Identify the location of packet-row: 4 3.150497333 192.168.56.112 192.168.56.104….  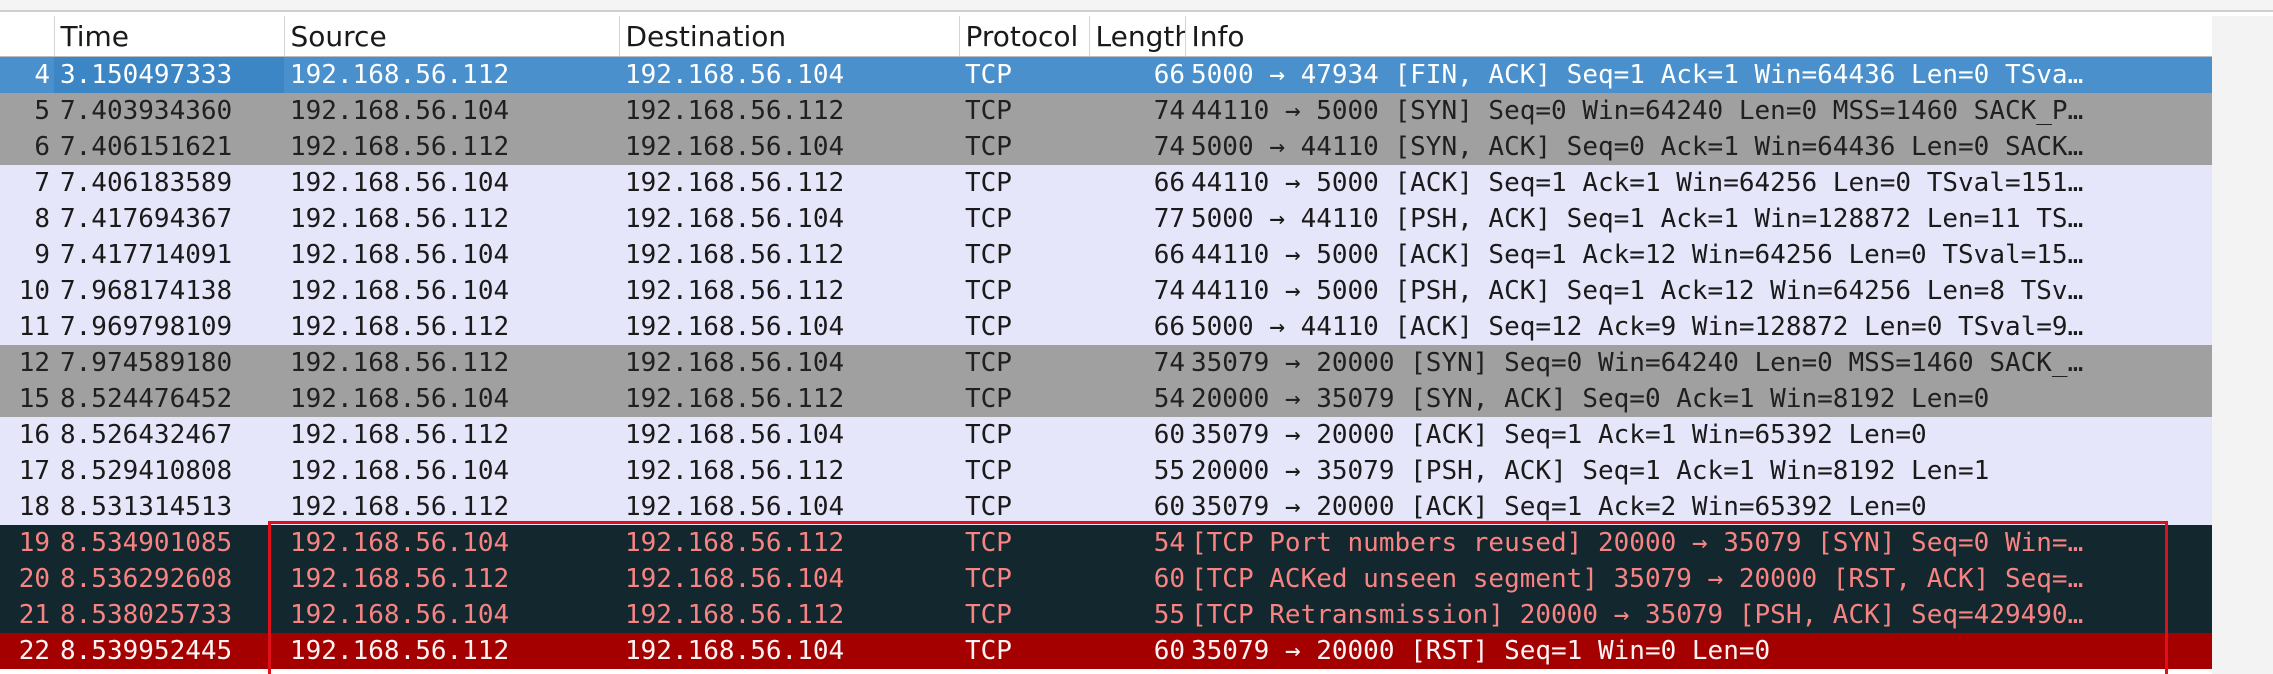
(1106, 74).